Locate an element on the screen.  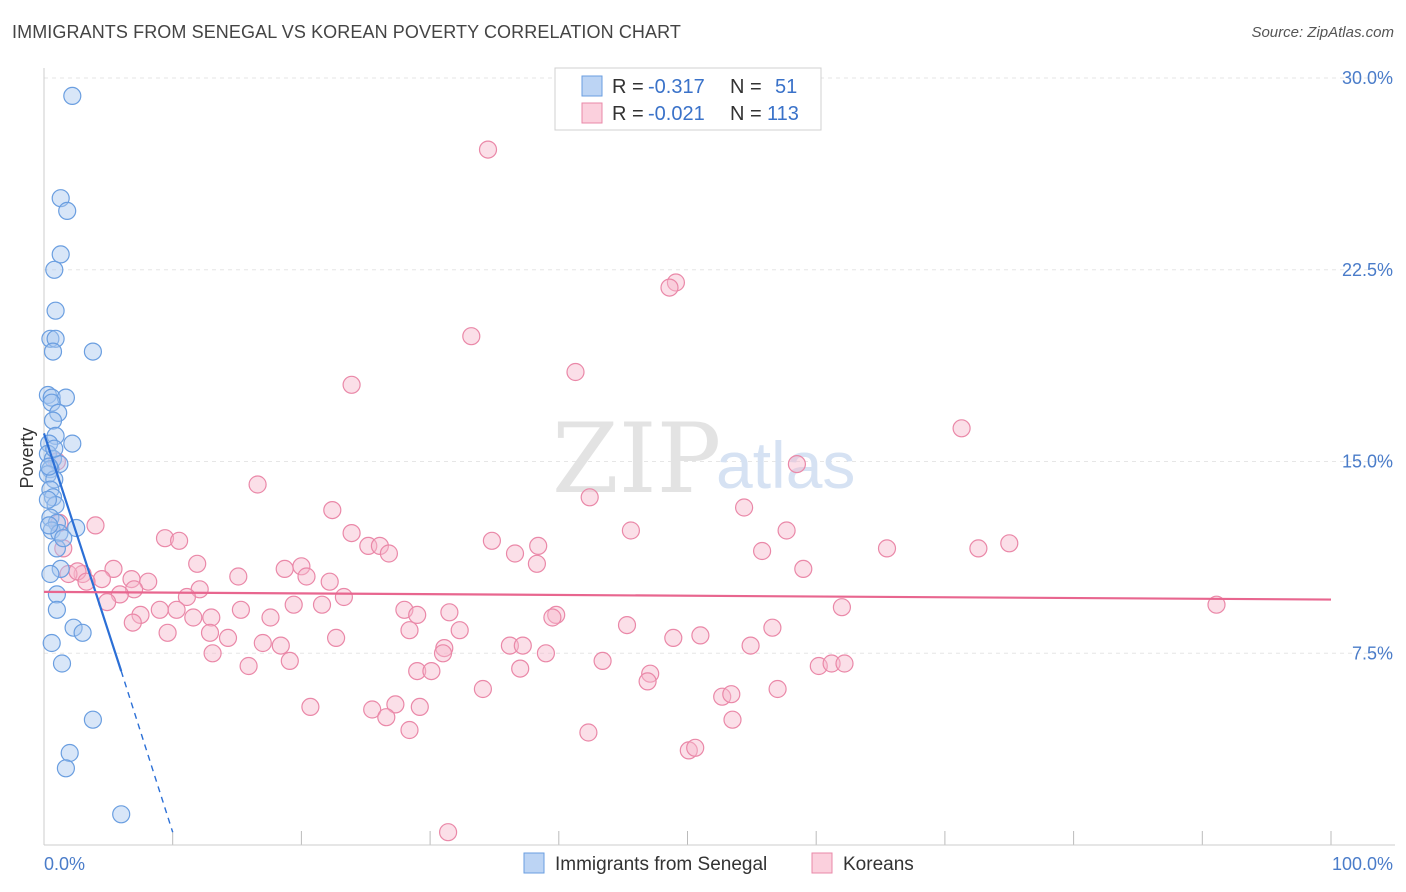
x-tick-label: 100.0% is located at coordinates (1362, 864).